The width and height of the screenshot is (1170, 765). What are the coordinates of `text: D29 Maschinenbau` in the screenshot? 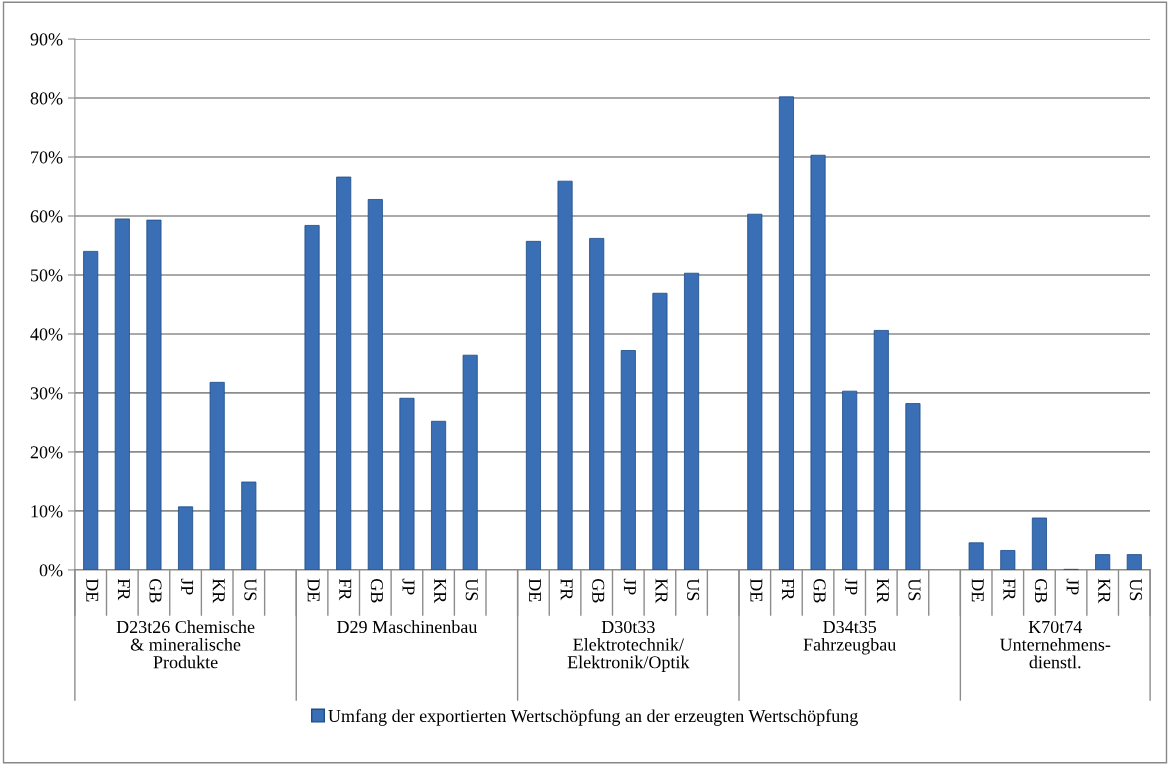 It's located at (407, 627).